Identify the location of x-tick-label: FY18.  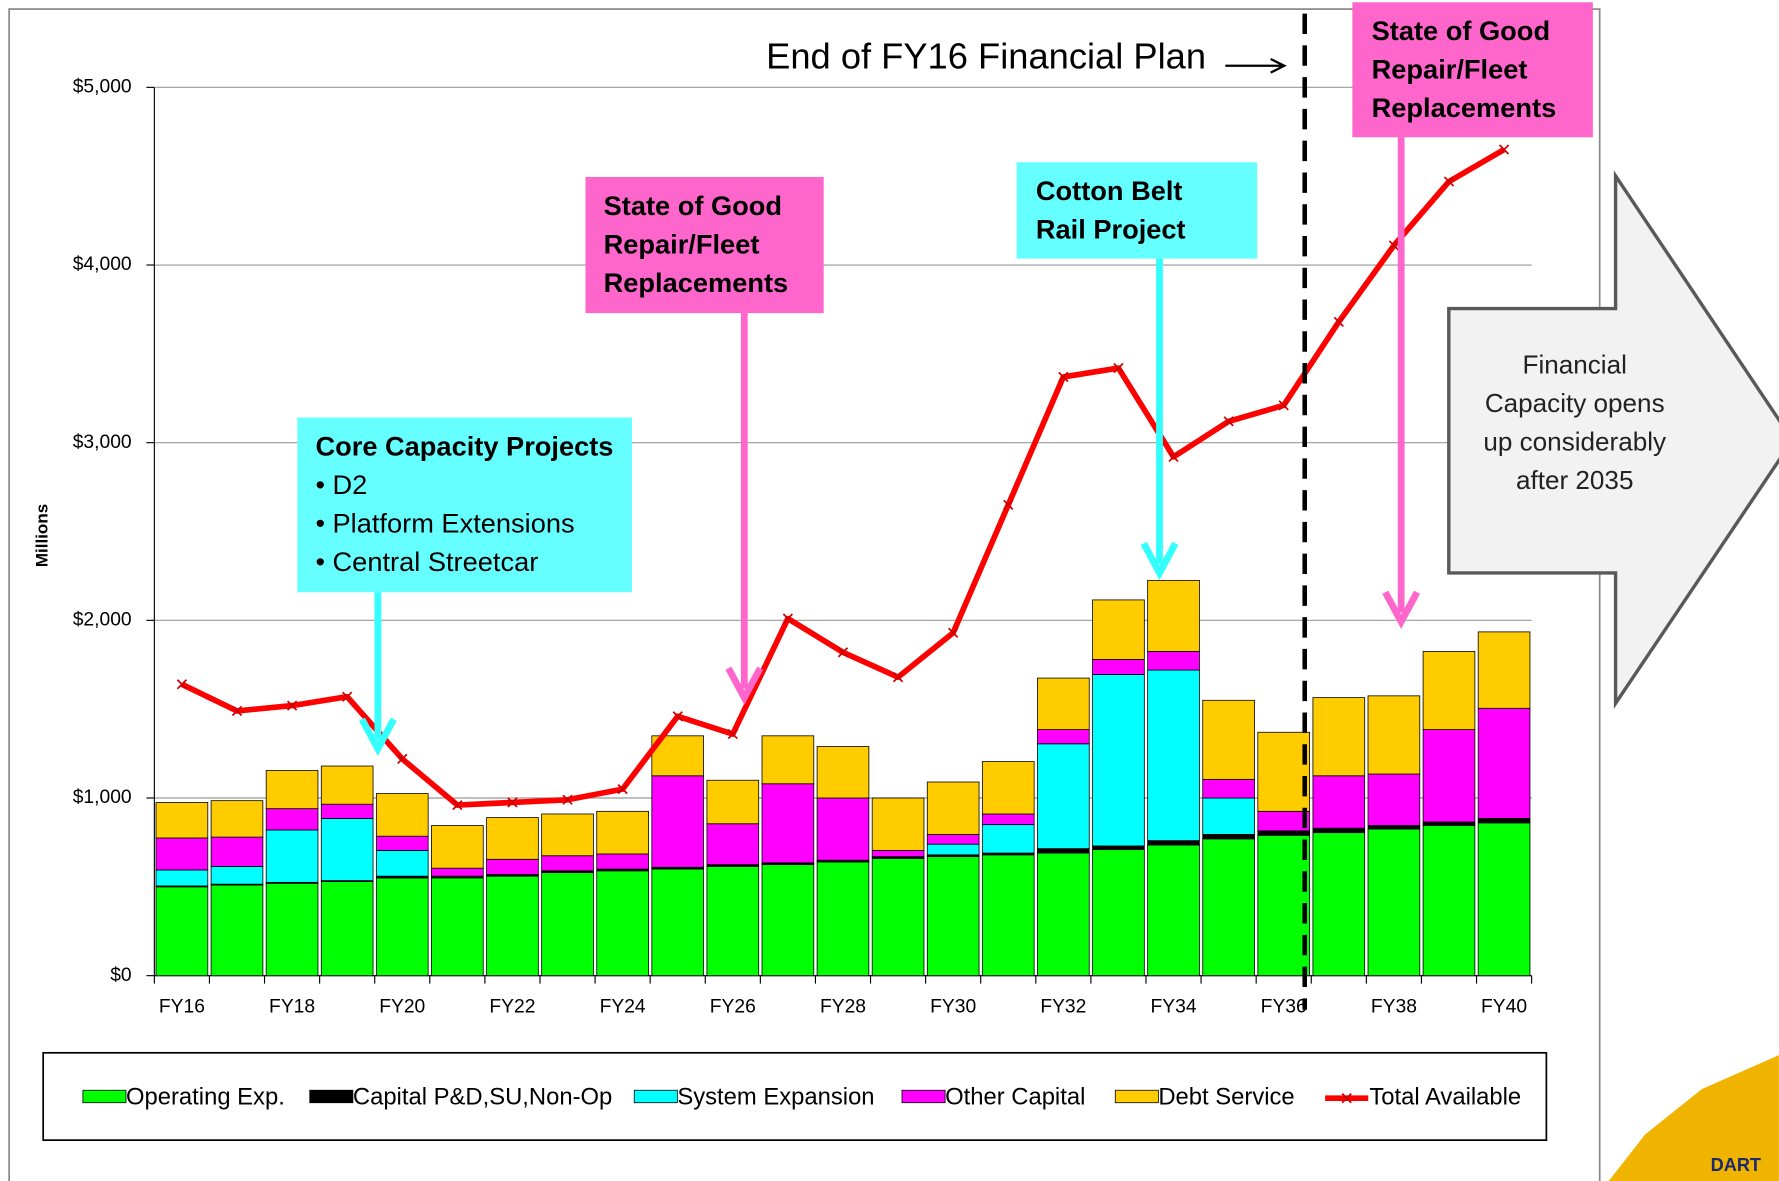
(292, 1007).